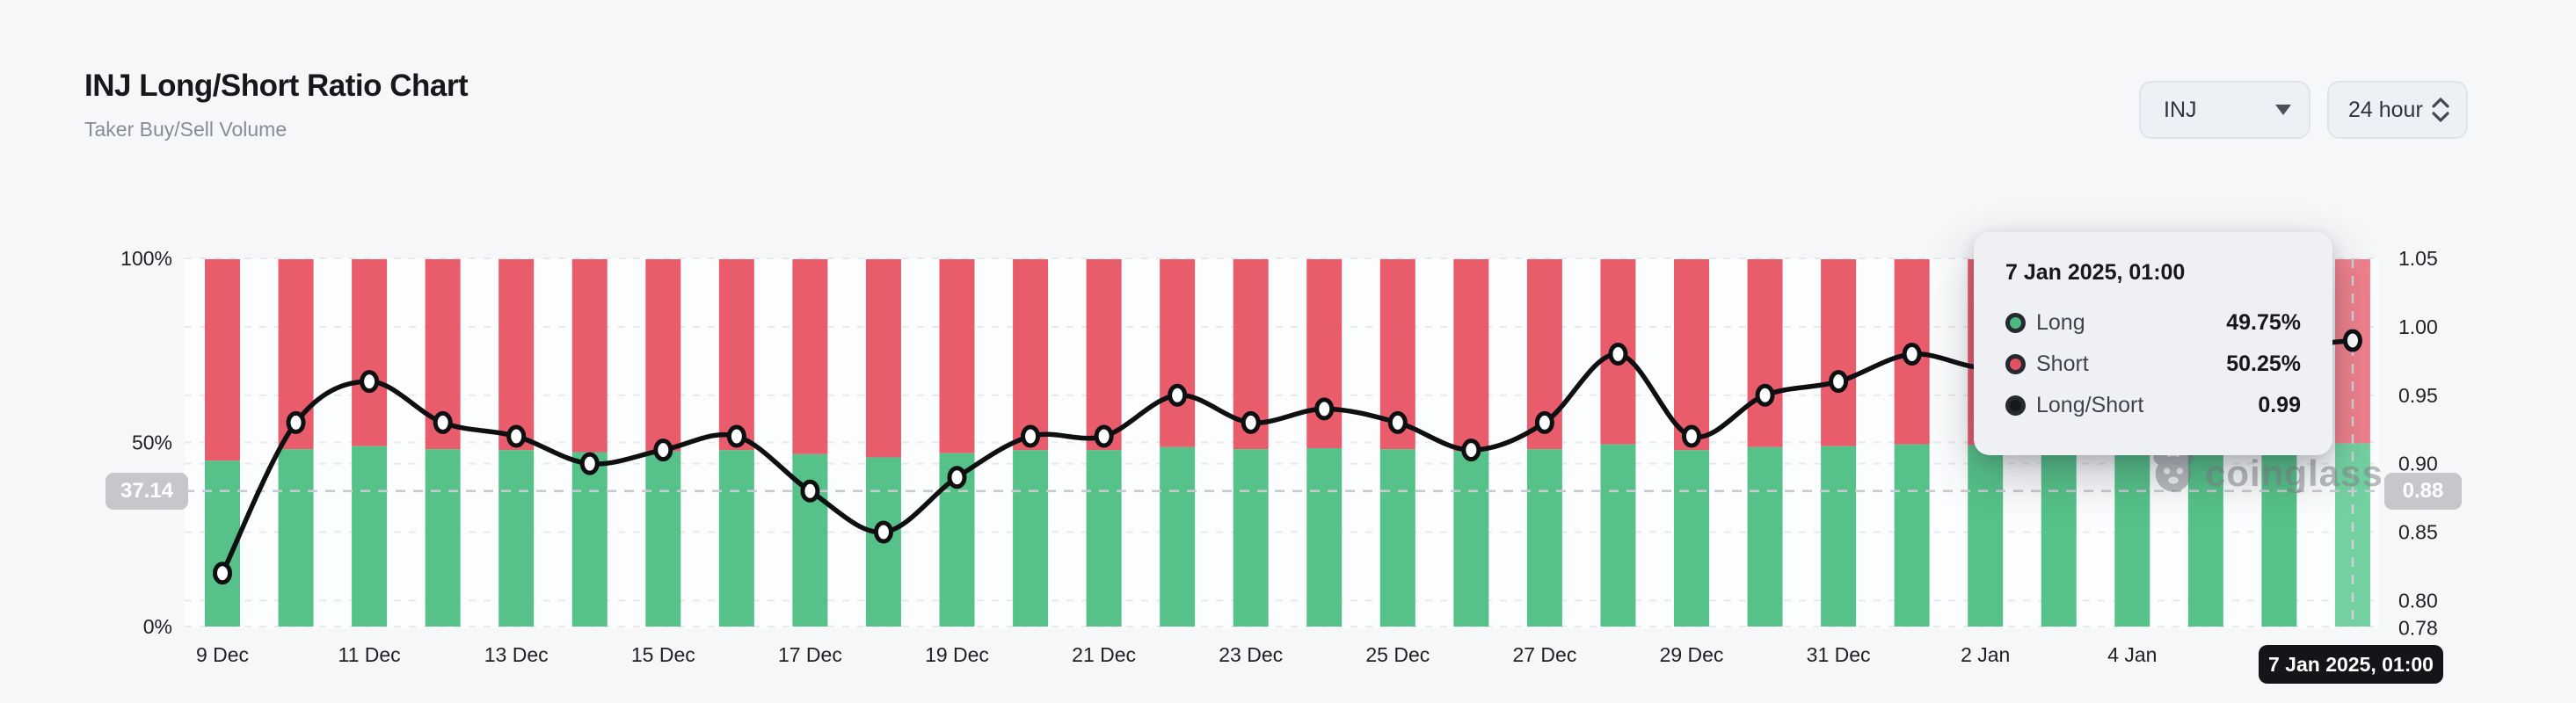 The width and height of the screenshot is (2576, 703). I want to click on svg-text: 0.95, so click(2418, 396).